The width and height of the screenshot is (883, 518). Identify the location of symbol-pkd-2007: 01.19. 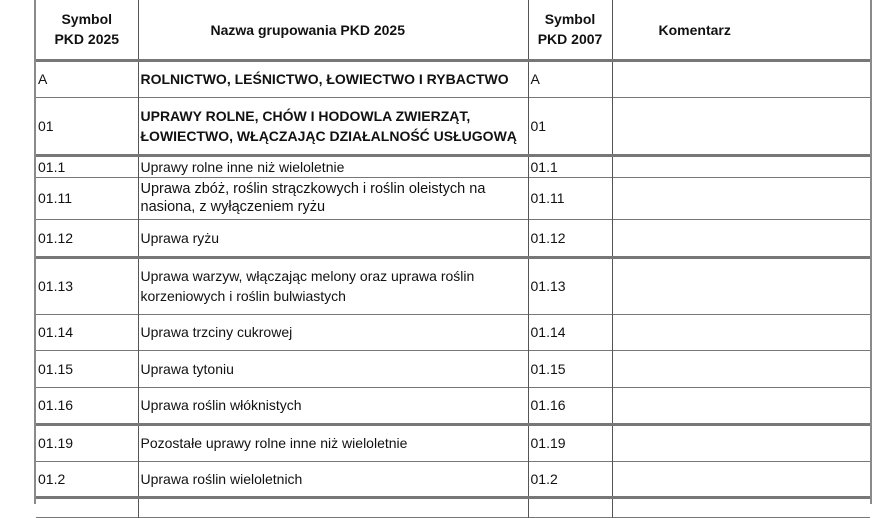
(569, 442).